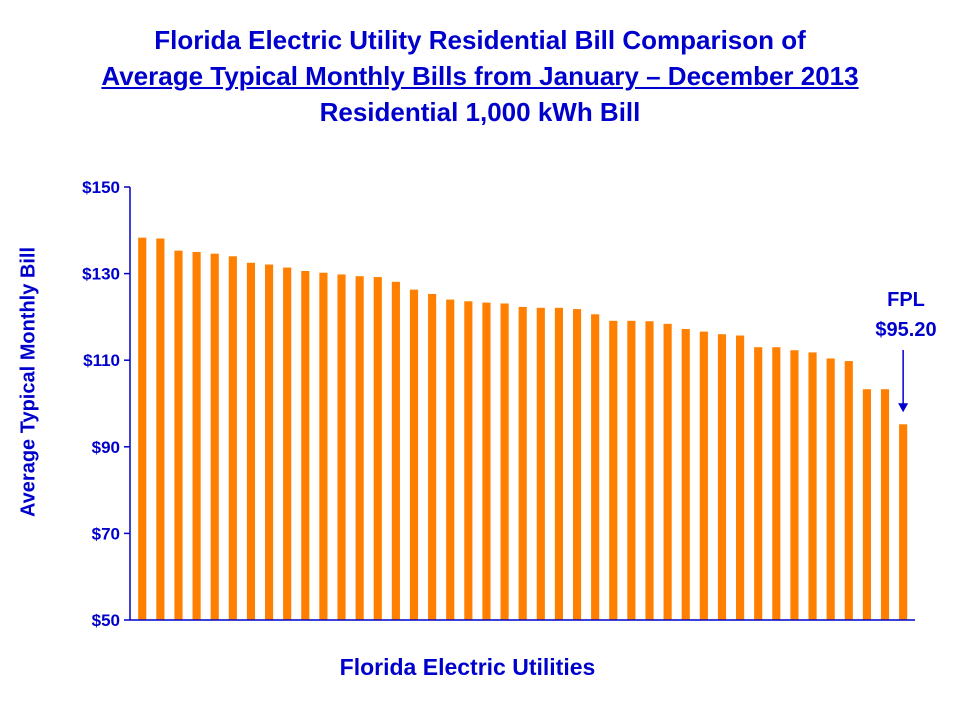 This screenshot has width=960, height=720. I want to click on y-tick-label: $130, so click(101, 274).